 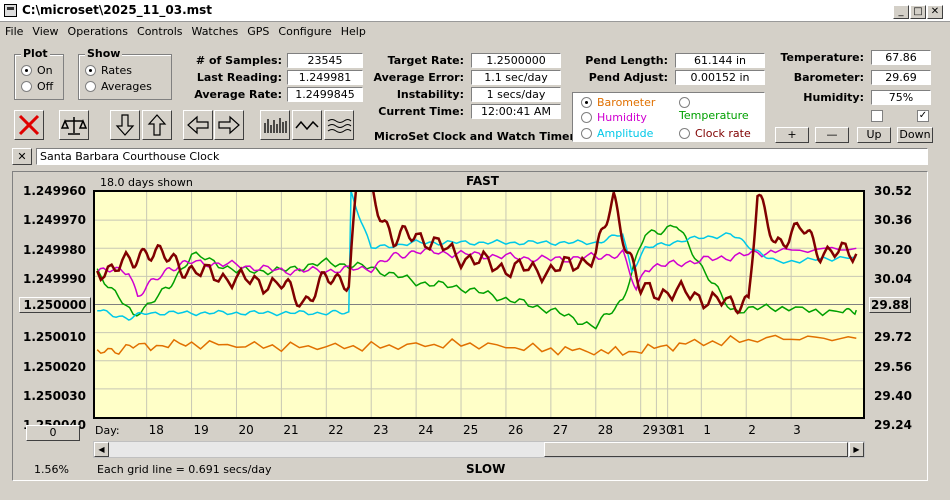 I want to click on arrow-left-icon, so click(x=198, y=125).